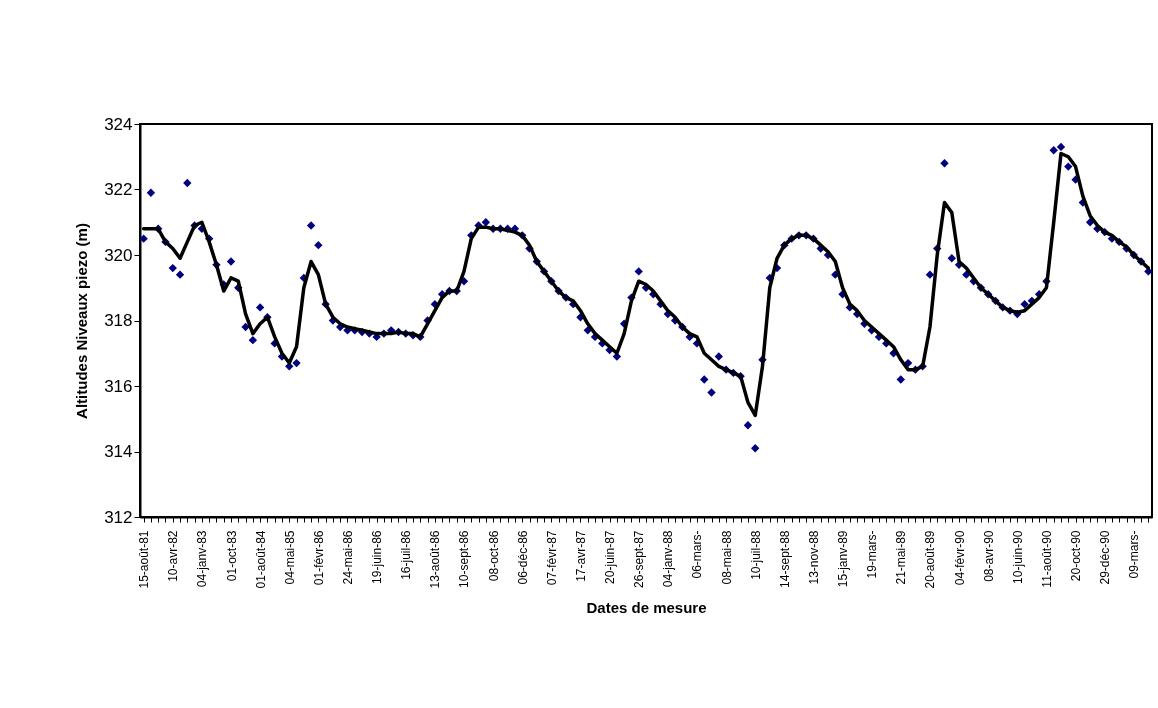  Describe the element at coordinates (930, 559) in the screenshot. I see `x-tick-label: 20-août-89` at that location.